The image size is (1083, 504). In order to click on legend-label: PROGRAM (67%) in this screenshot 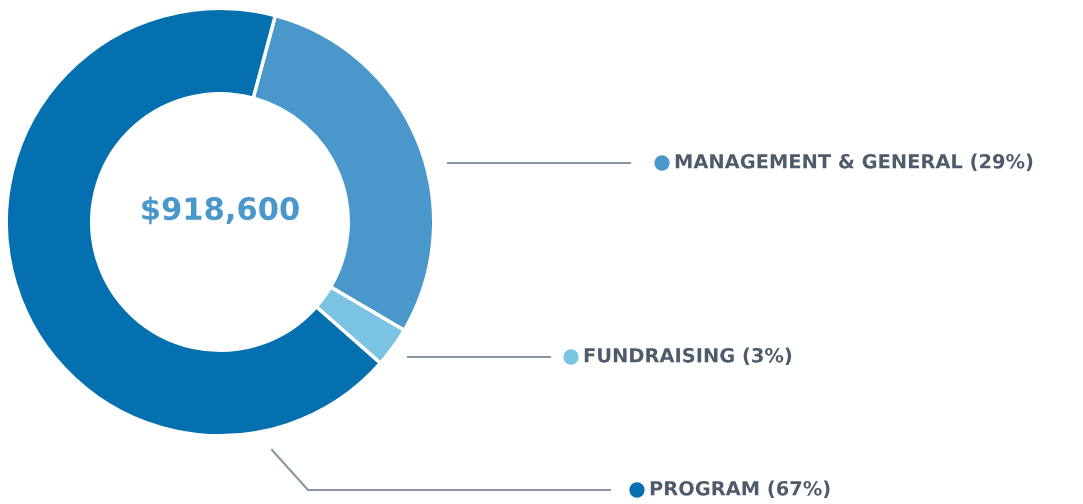, I will do `click(740, 489)`.